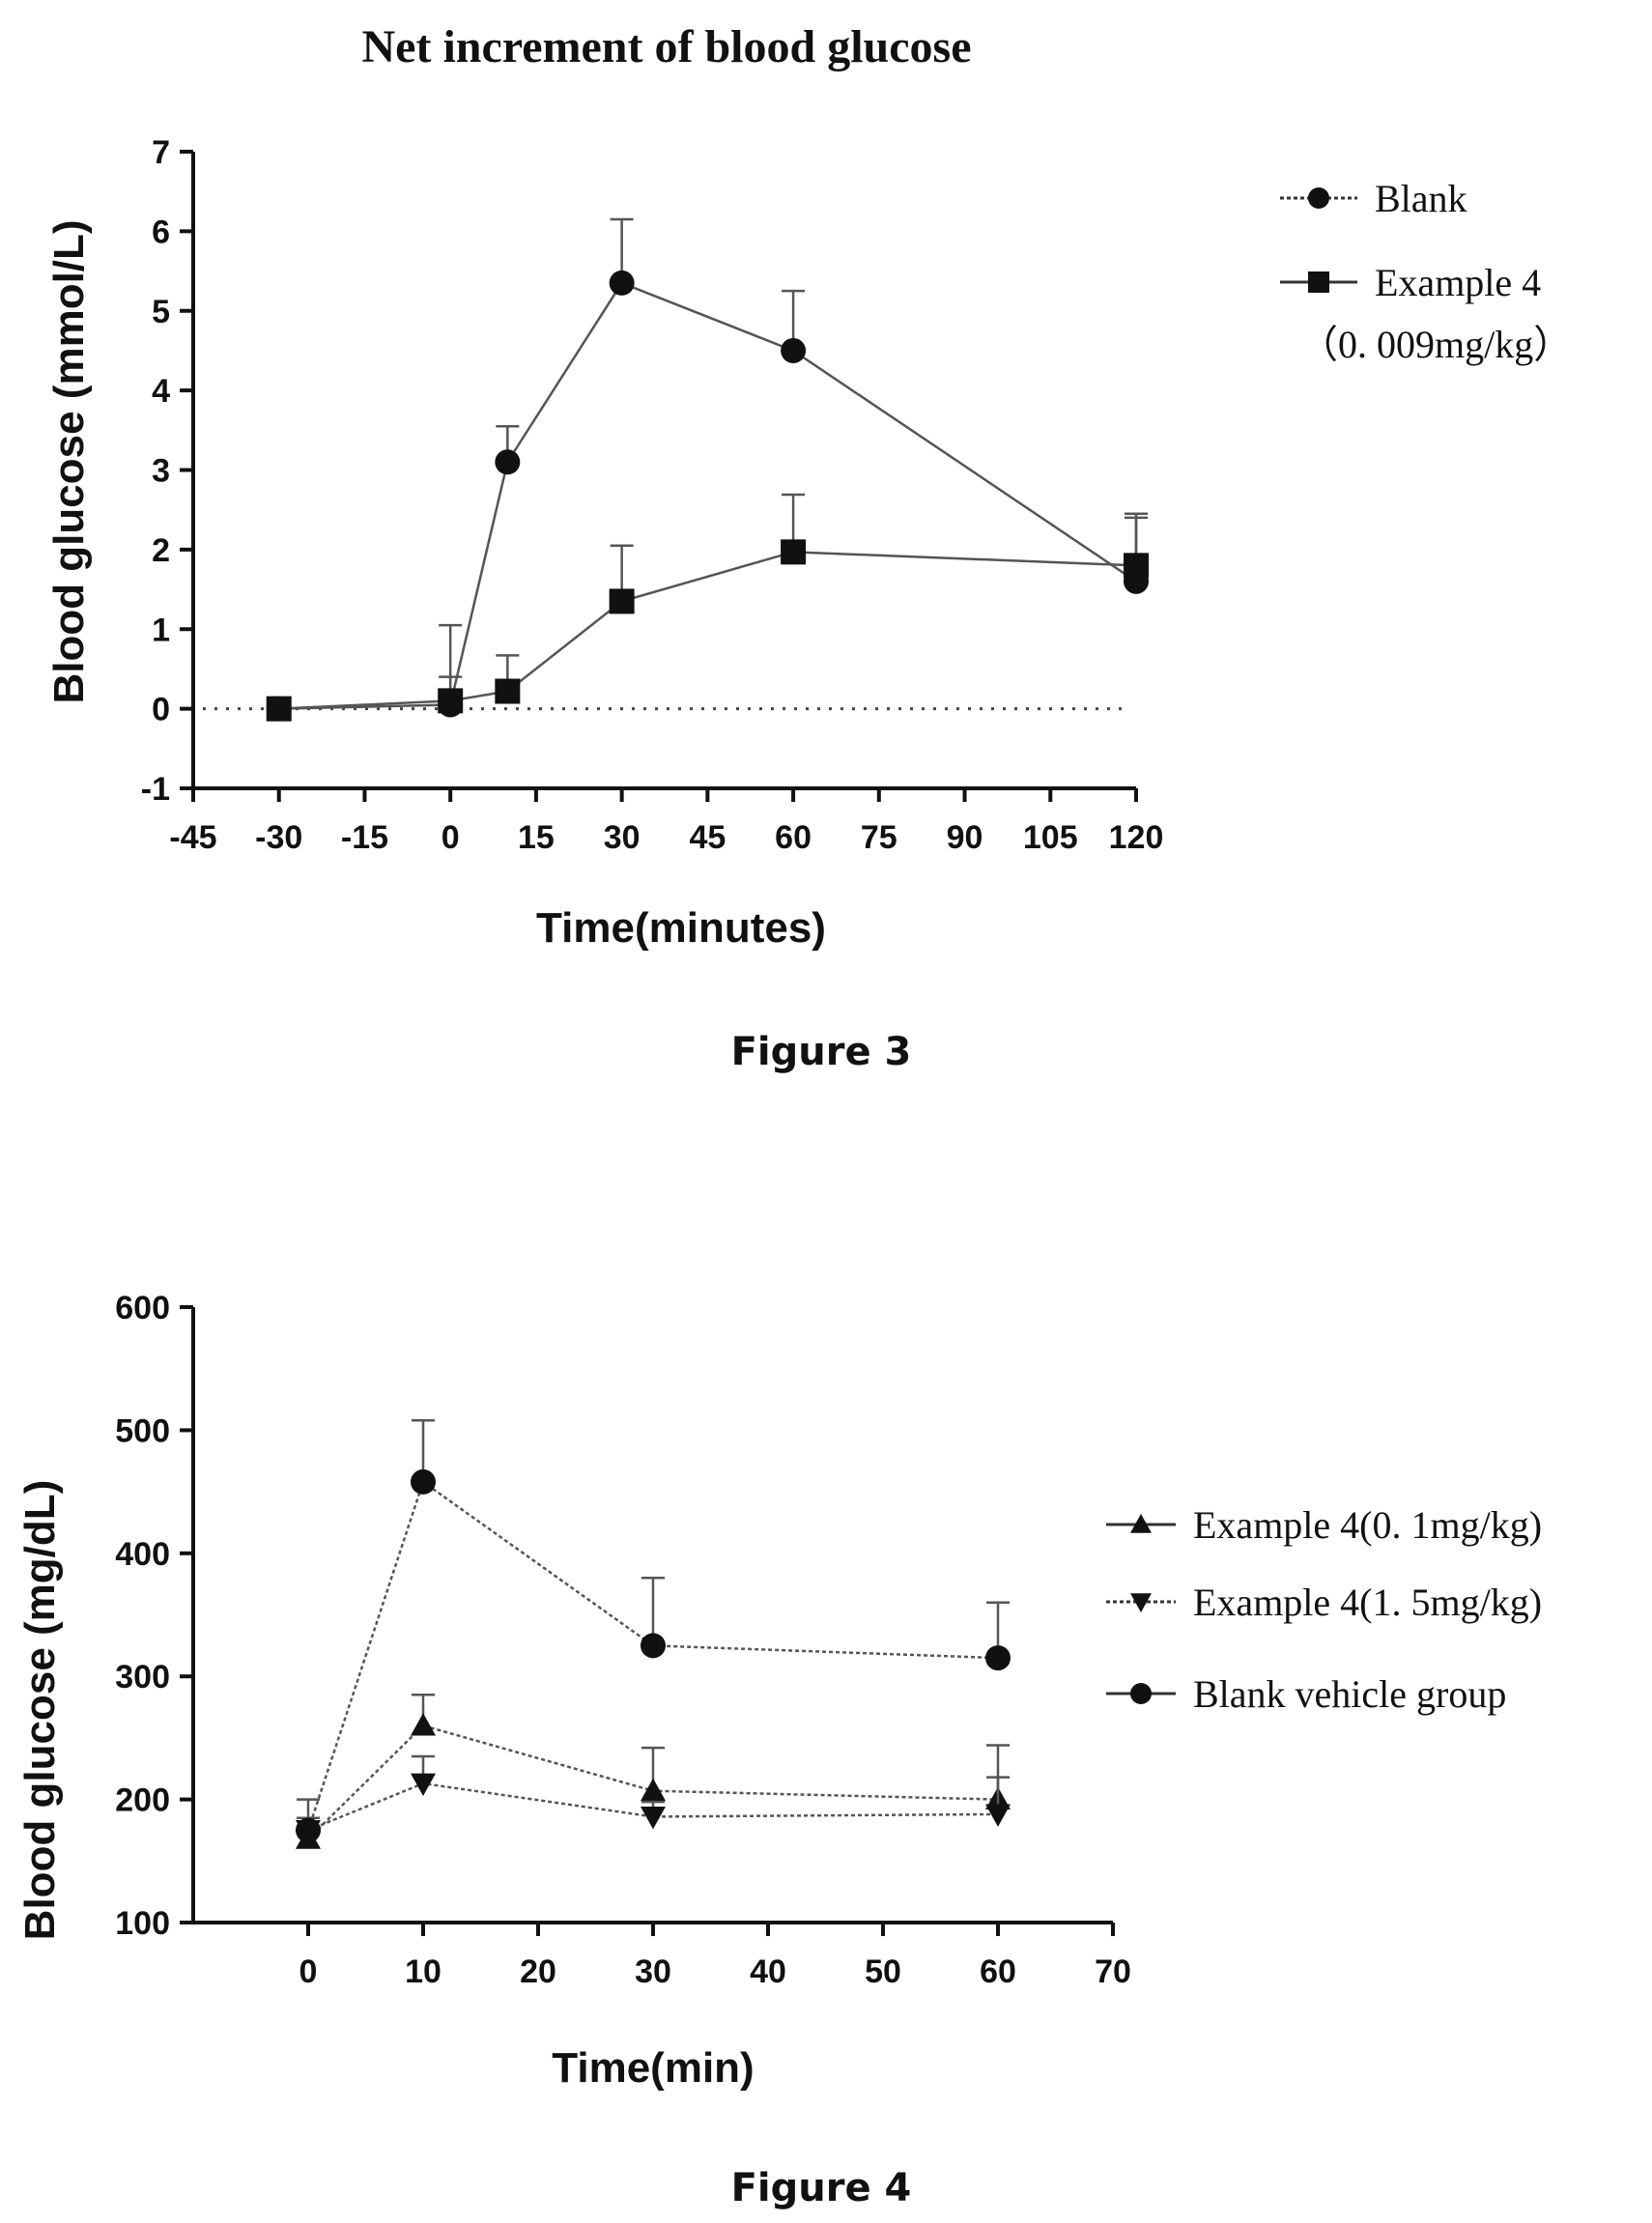  Describe the element at coordinates (142, 1923) in the screenshot. I see `y-tick-label: 100` at that location.